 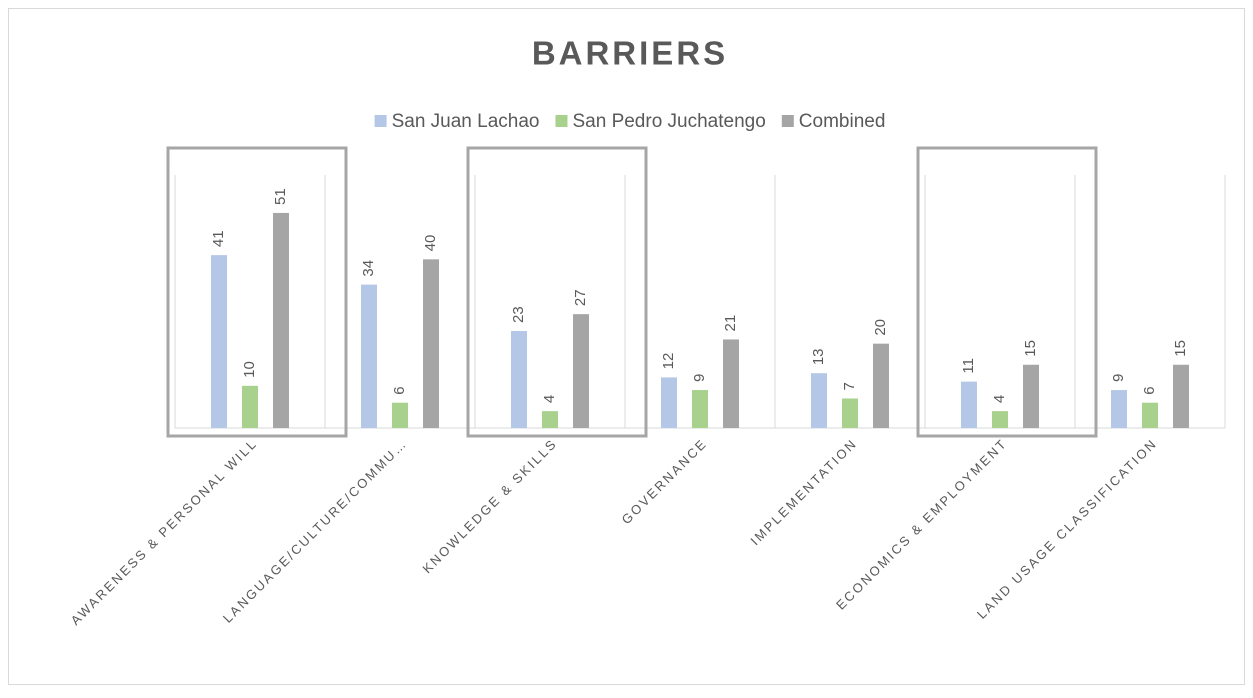 I want to click on data-label: 12, so click(x=668, y=361).